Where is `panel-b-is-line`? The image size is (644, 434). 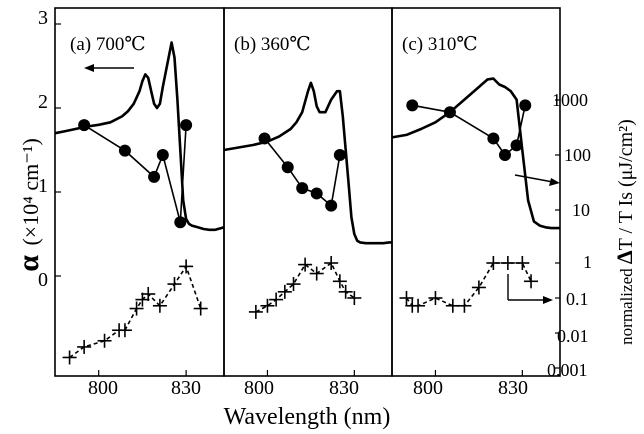
panel-b-is-line is located at coordinates (302, 172).